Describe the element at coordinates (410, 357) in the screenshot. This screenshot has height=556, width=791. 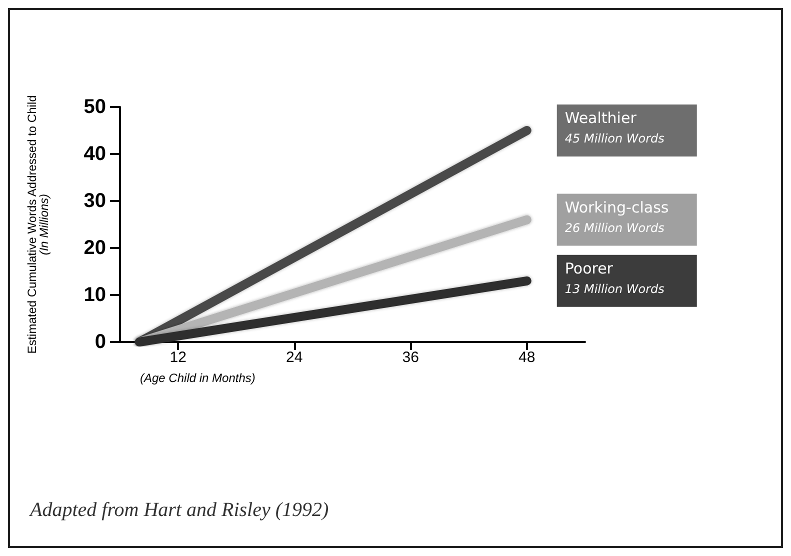
I see `x-tick-label: 36` at that location.